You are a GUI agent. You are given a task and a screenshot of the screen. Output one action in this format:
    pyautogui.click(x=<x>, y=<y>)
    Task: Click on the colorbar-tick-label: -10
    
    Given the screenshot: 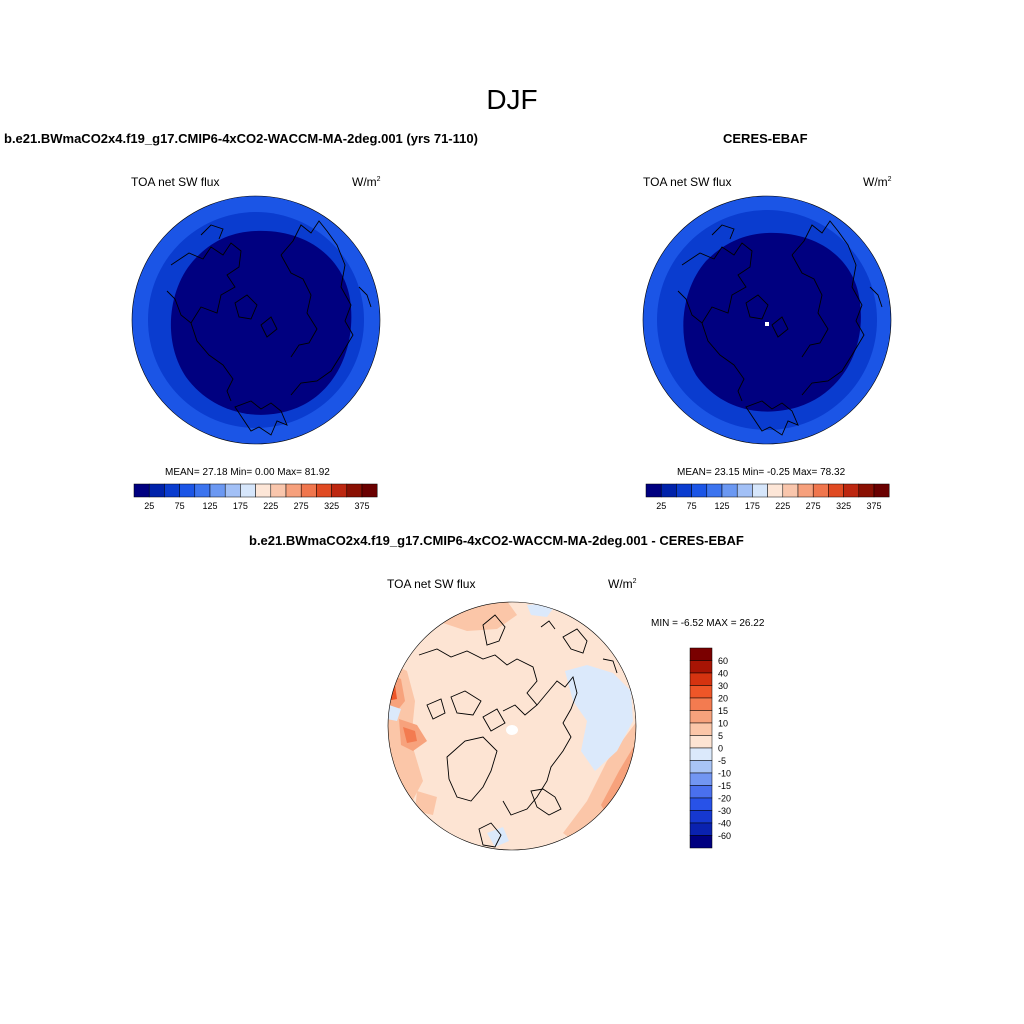 What is the action you would take?
    pyautogui.click(x=724, y=774)
    